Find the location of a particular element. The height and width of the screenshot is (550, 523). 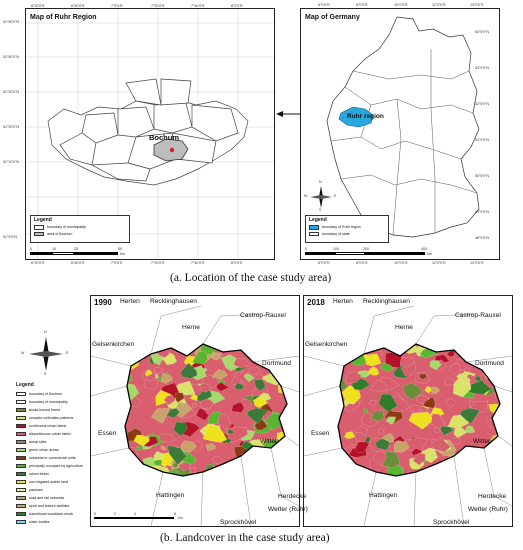

landcover-legend-row: continuous urban fabric is located at coordinates (53, 426).